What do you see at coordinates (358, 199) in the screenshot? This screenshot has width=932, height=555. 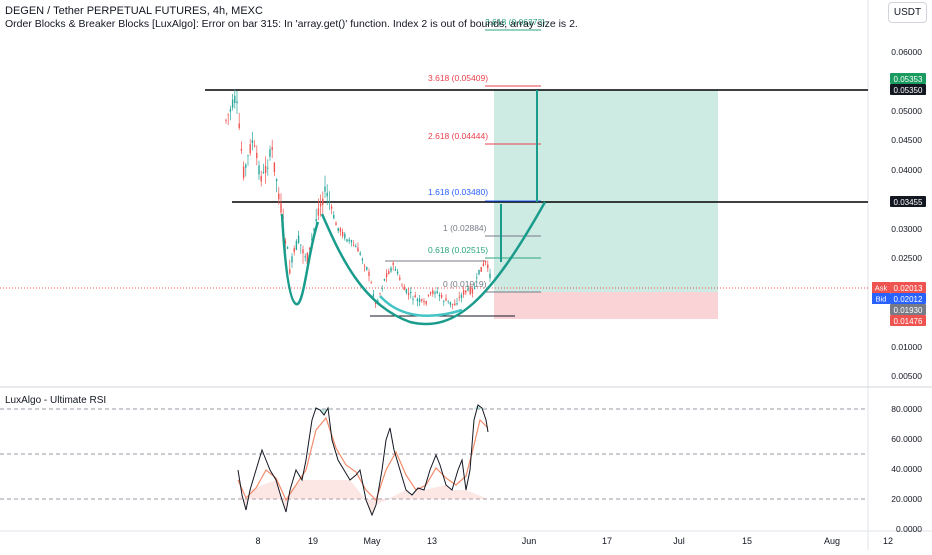 I see `candlestick-series` at bounding box center [358, 199].